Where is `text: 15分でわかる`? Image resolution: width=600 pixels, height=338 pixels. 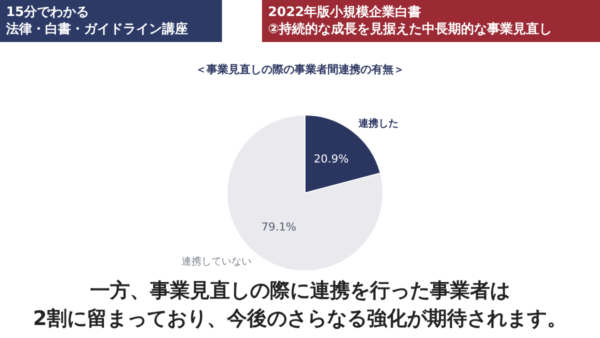 text: 15分でわかる is located at coordinates (48, 12).